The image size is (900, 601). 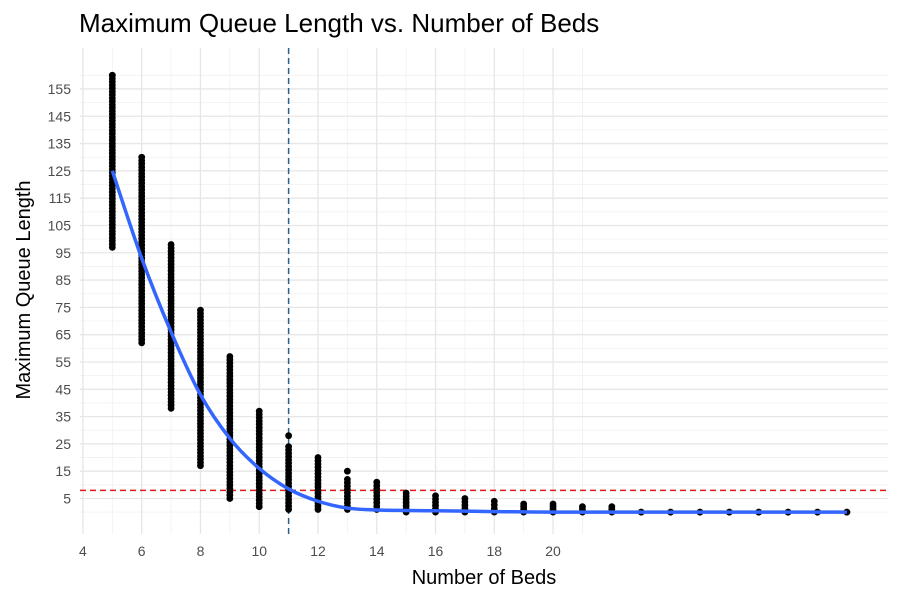 What do you see at coordinates (494, 551) in the screenshot?
I see `x-tick-label: 18` at bounding box center [494, 551].